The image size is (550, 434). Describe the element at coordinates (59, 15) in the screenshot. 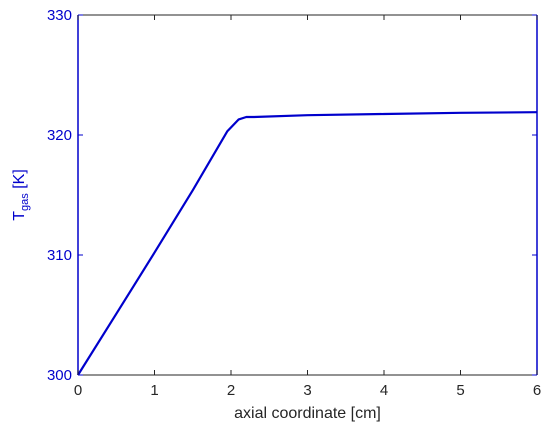

I see `y-tick-label: 330` at that location.